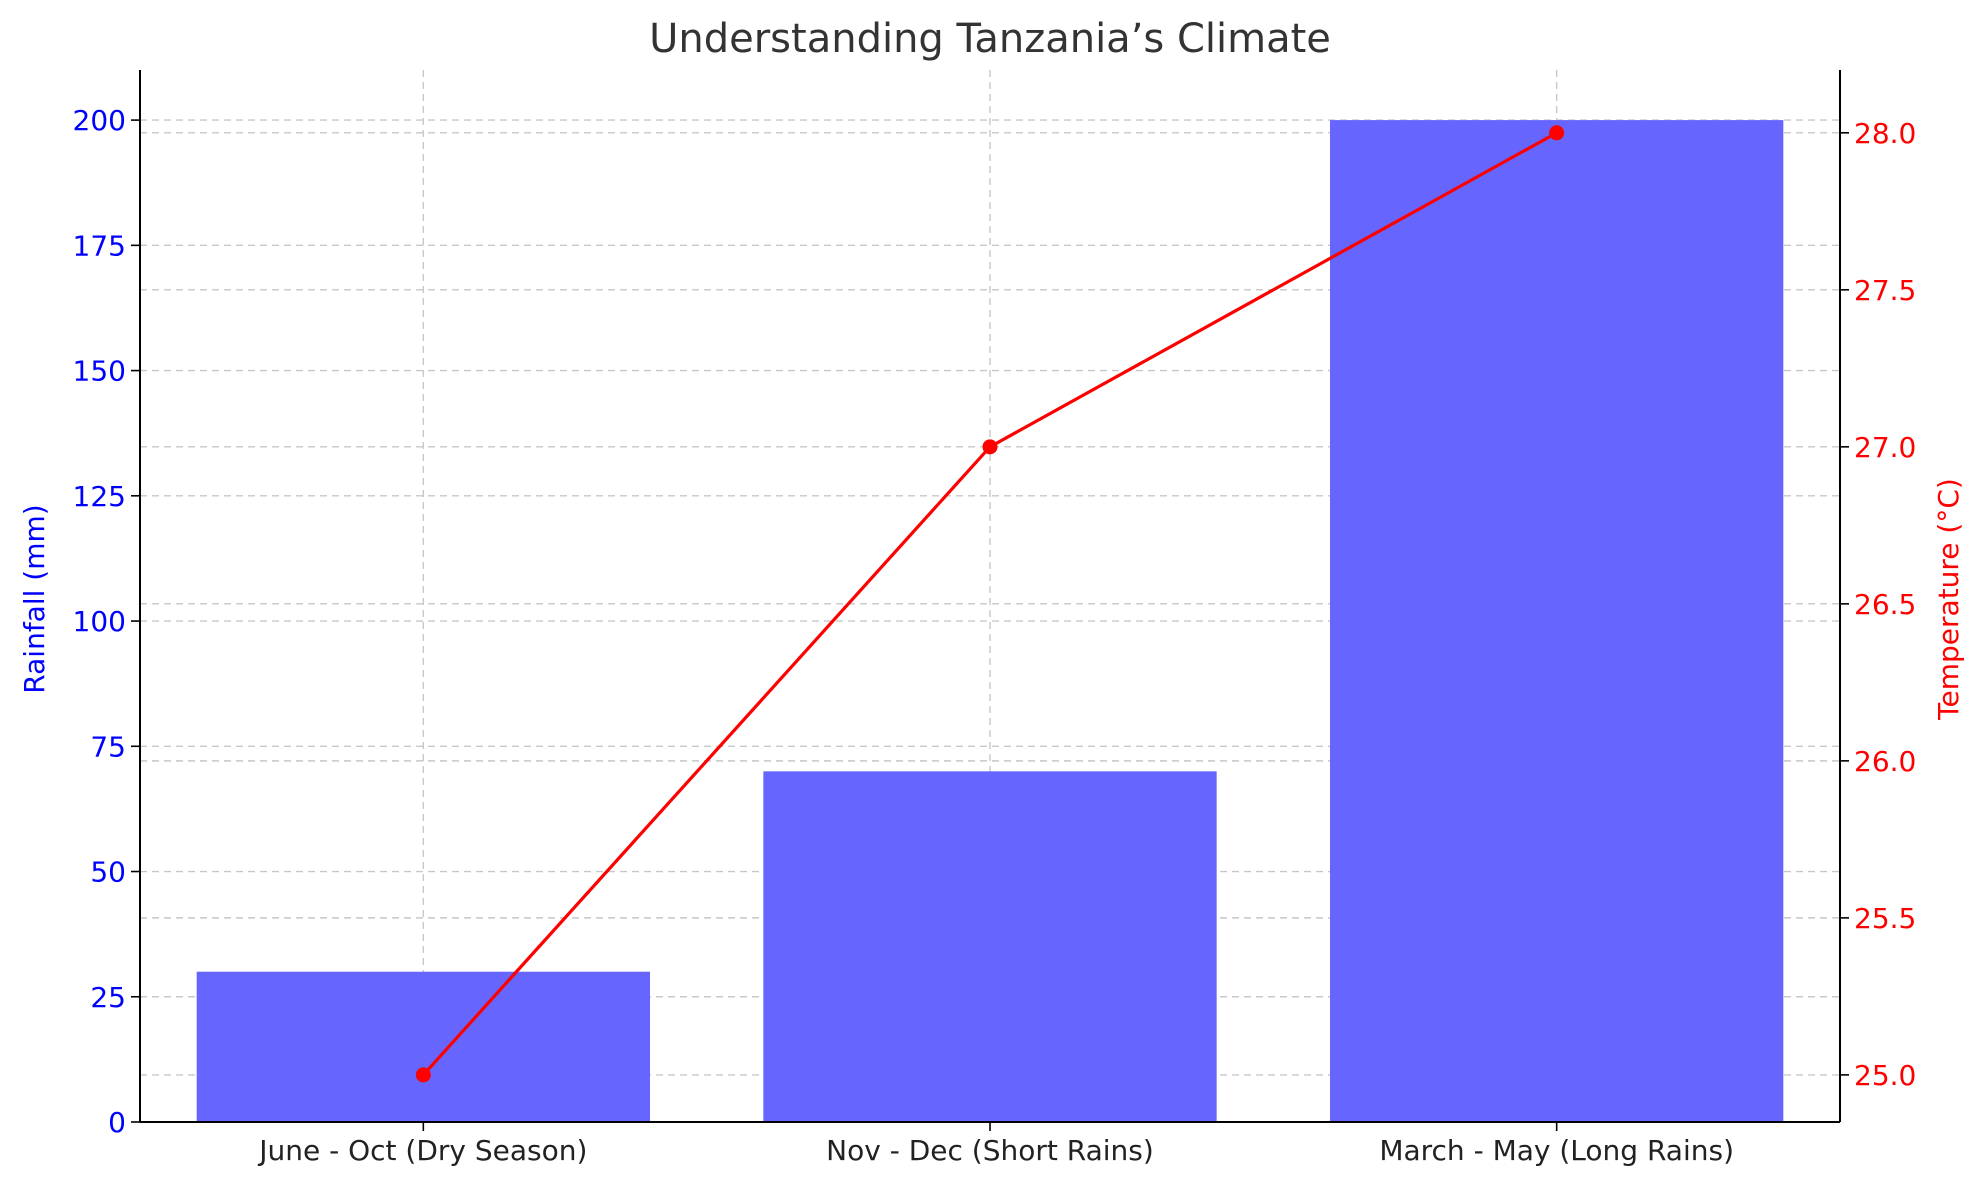 Image resolution: width=1980 pixels, height=1180 pixels. What do you see at coordinates (99, 245) in the screenshot?
I see `y-left-tick-label: 175` at bounding box center [99, 245].